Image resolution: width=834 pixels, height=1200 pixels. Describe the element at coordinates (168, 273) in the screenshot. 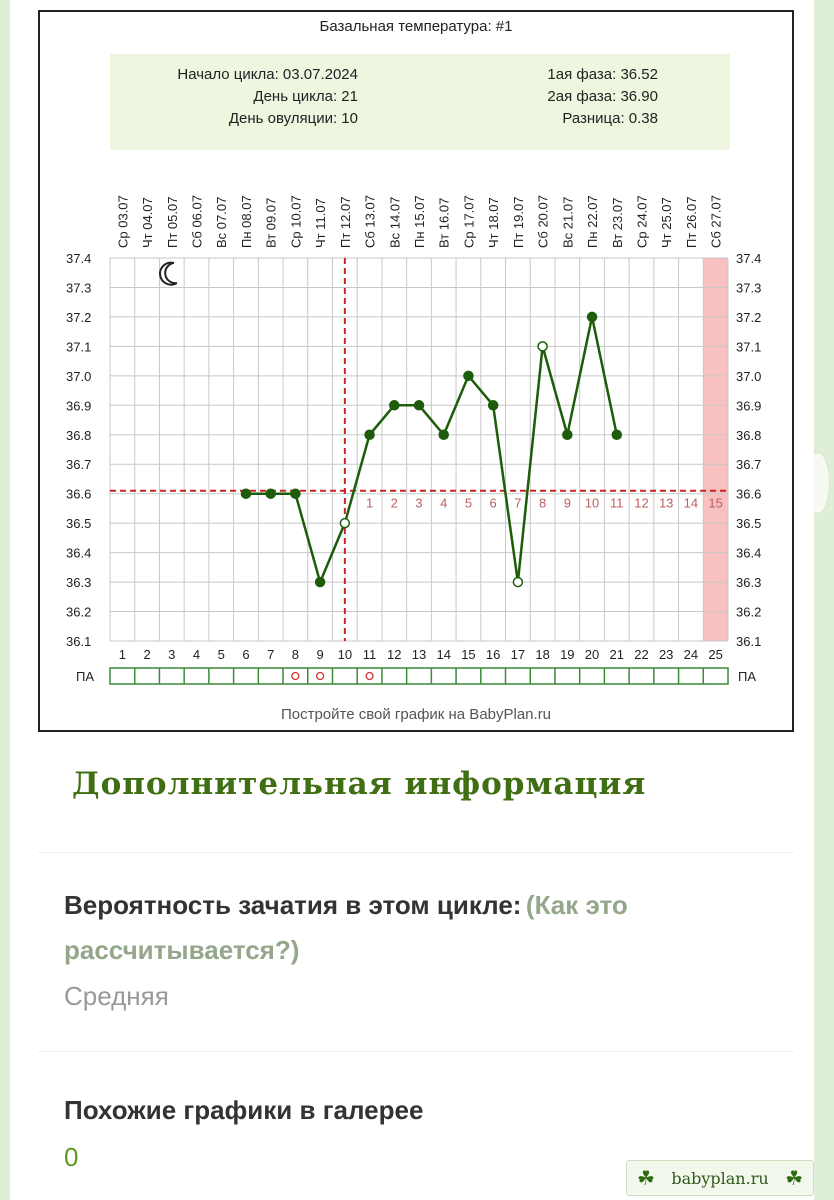

I see `crescent-moon-icon` at that location.